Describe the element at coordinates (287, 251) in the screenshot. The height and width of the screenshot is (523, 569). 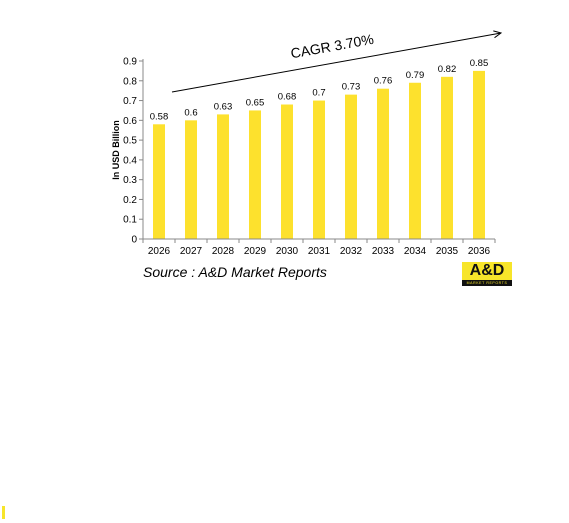
I see `x-tick-label: 2030` at that location.